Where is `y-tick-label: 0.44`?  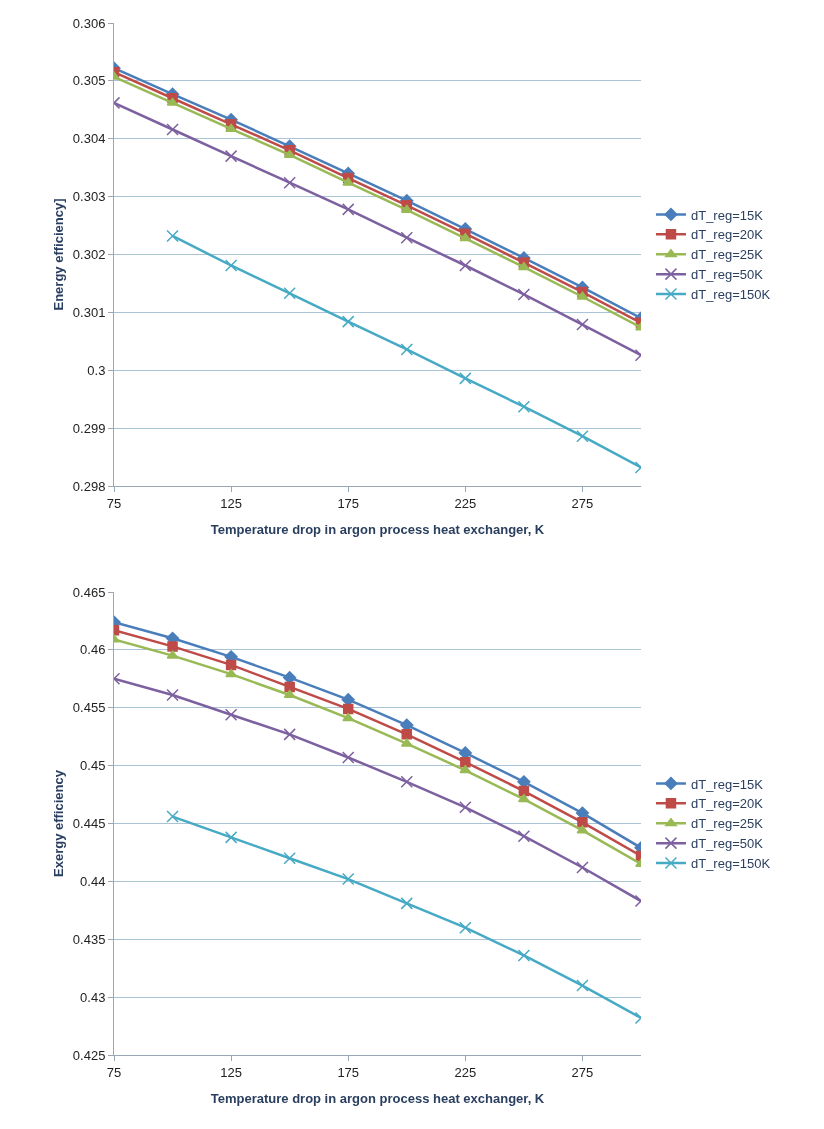
y-tick-label: 0.44 is located at coordinates (93, 881).